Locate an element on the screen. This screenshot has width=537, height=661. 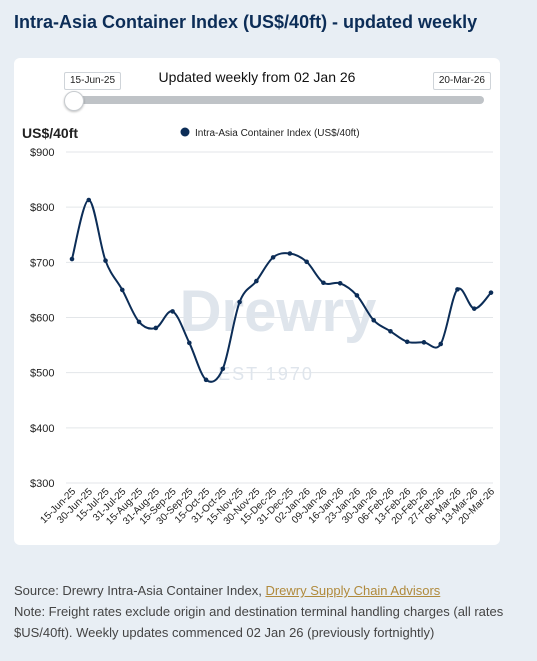
slider-caption: Updated weekly from 02 Jan 26 is located at coordinates (257, 77).